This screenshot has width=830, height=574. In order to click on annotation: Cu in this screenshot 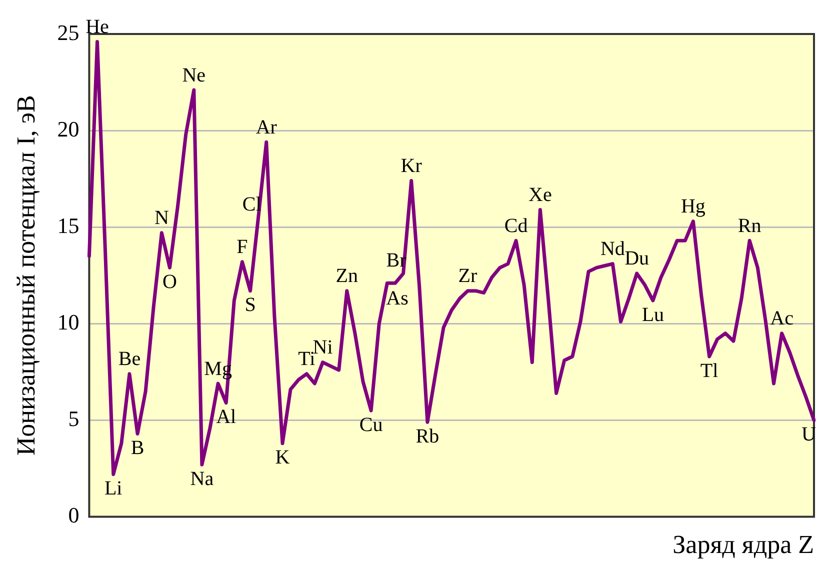, I will do `click(371, 425)`.